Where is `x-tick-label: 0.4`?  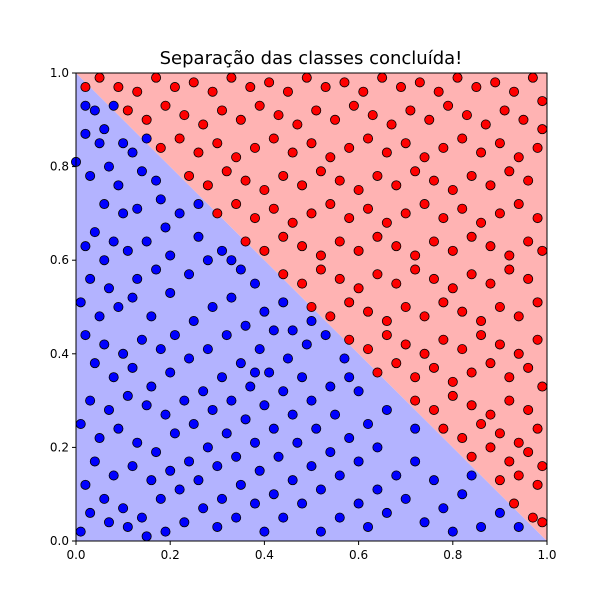 x-tick-label: 0.4 is located at coordinates (264, 555).